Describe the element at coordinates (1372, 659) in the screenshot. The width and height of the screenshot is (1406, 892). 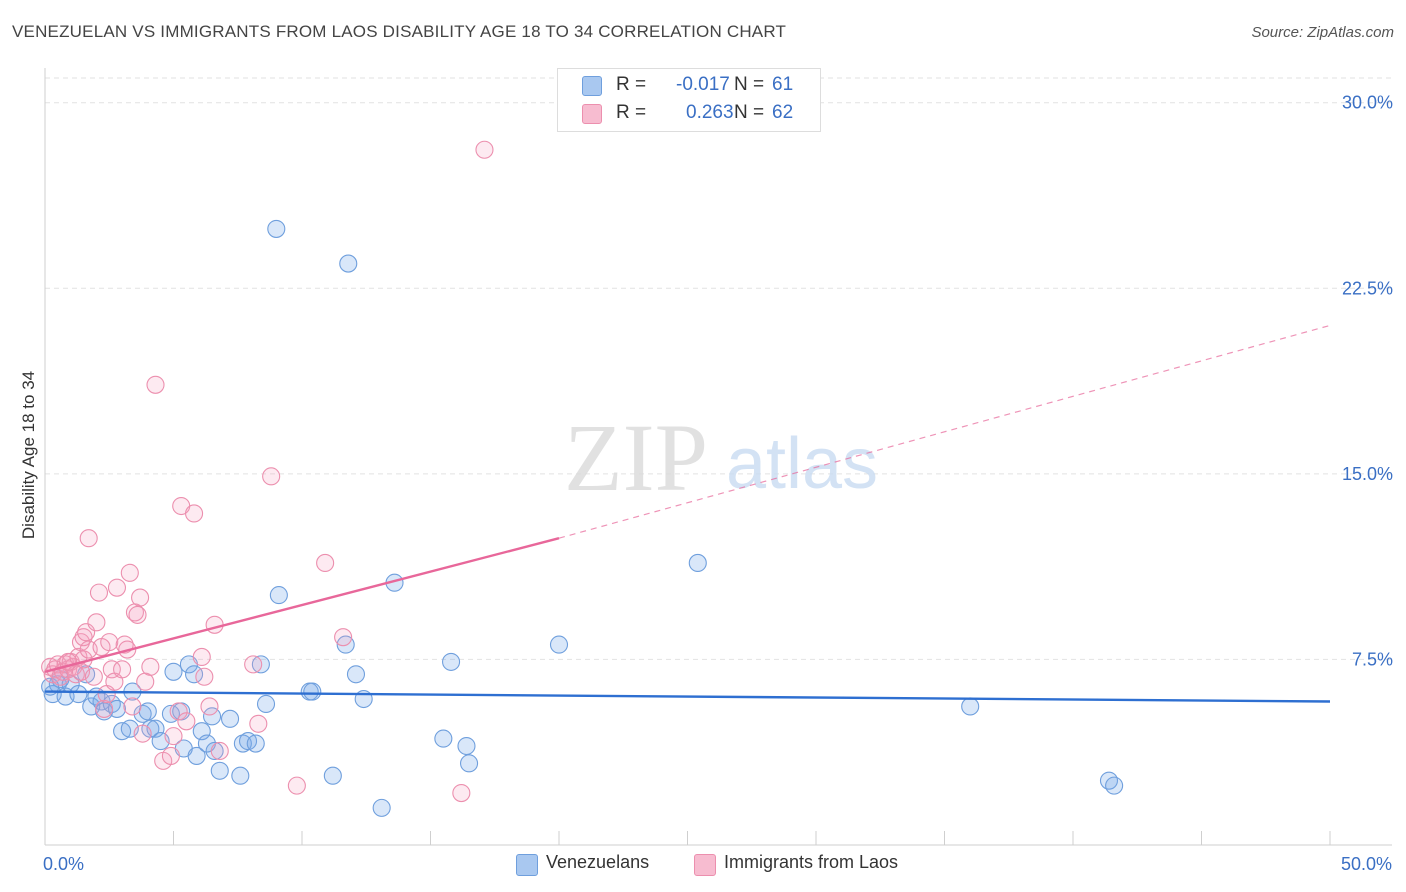
I see `y-tick-label: 7.5%` at that location.